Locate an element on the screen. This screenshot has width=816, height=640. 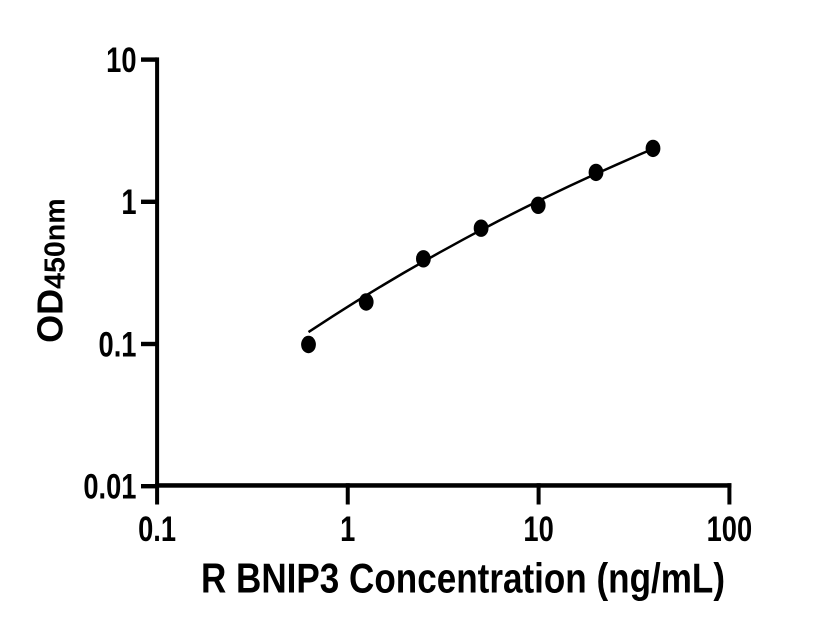
svg-text: R BNIP3 Concentration (ng/mL) is located at coordinates (463, 579).